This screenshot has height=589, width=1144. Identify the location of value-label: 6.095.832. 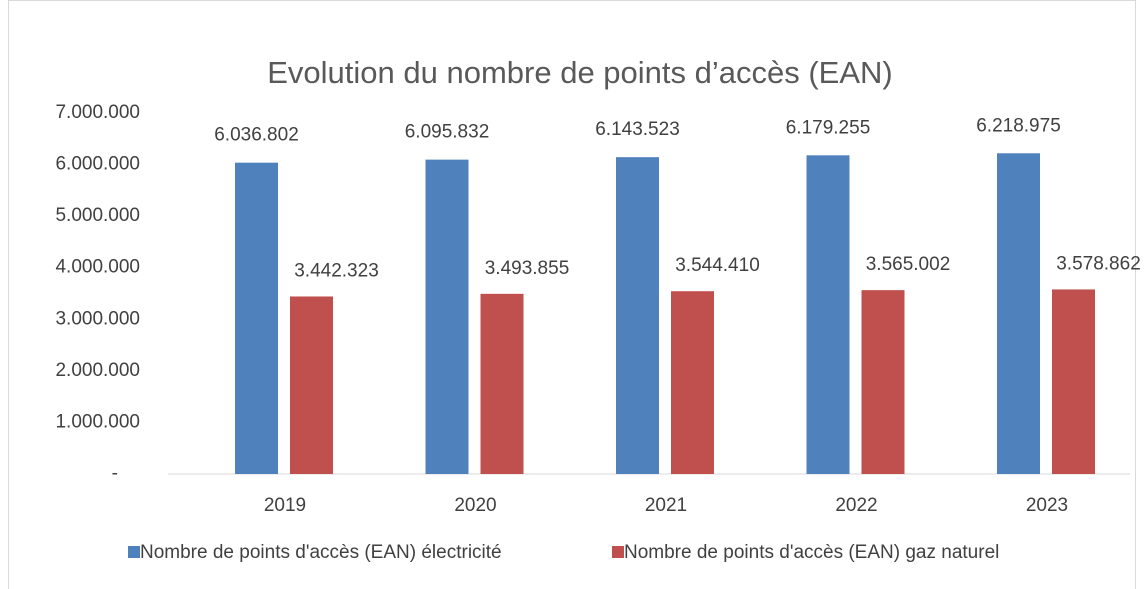
(447, 132).